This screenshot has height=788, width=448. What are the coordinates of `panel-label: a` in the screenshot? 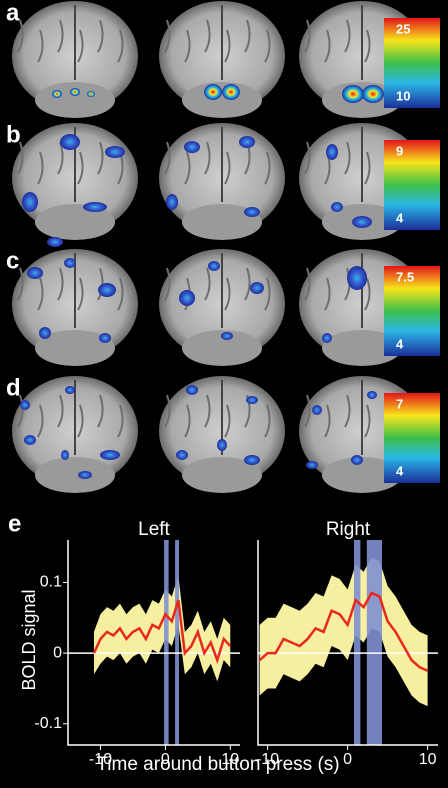 It's located at (13, 13).